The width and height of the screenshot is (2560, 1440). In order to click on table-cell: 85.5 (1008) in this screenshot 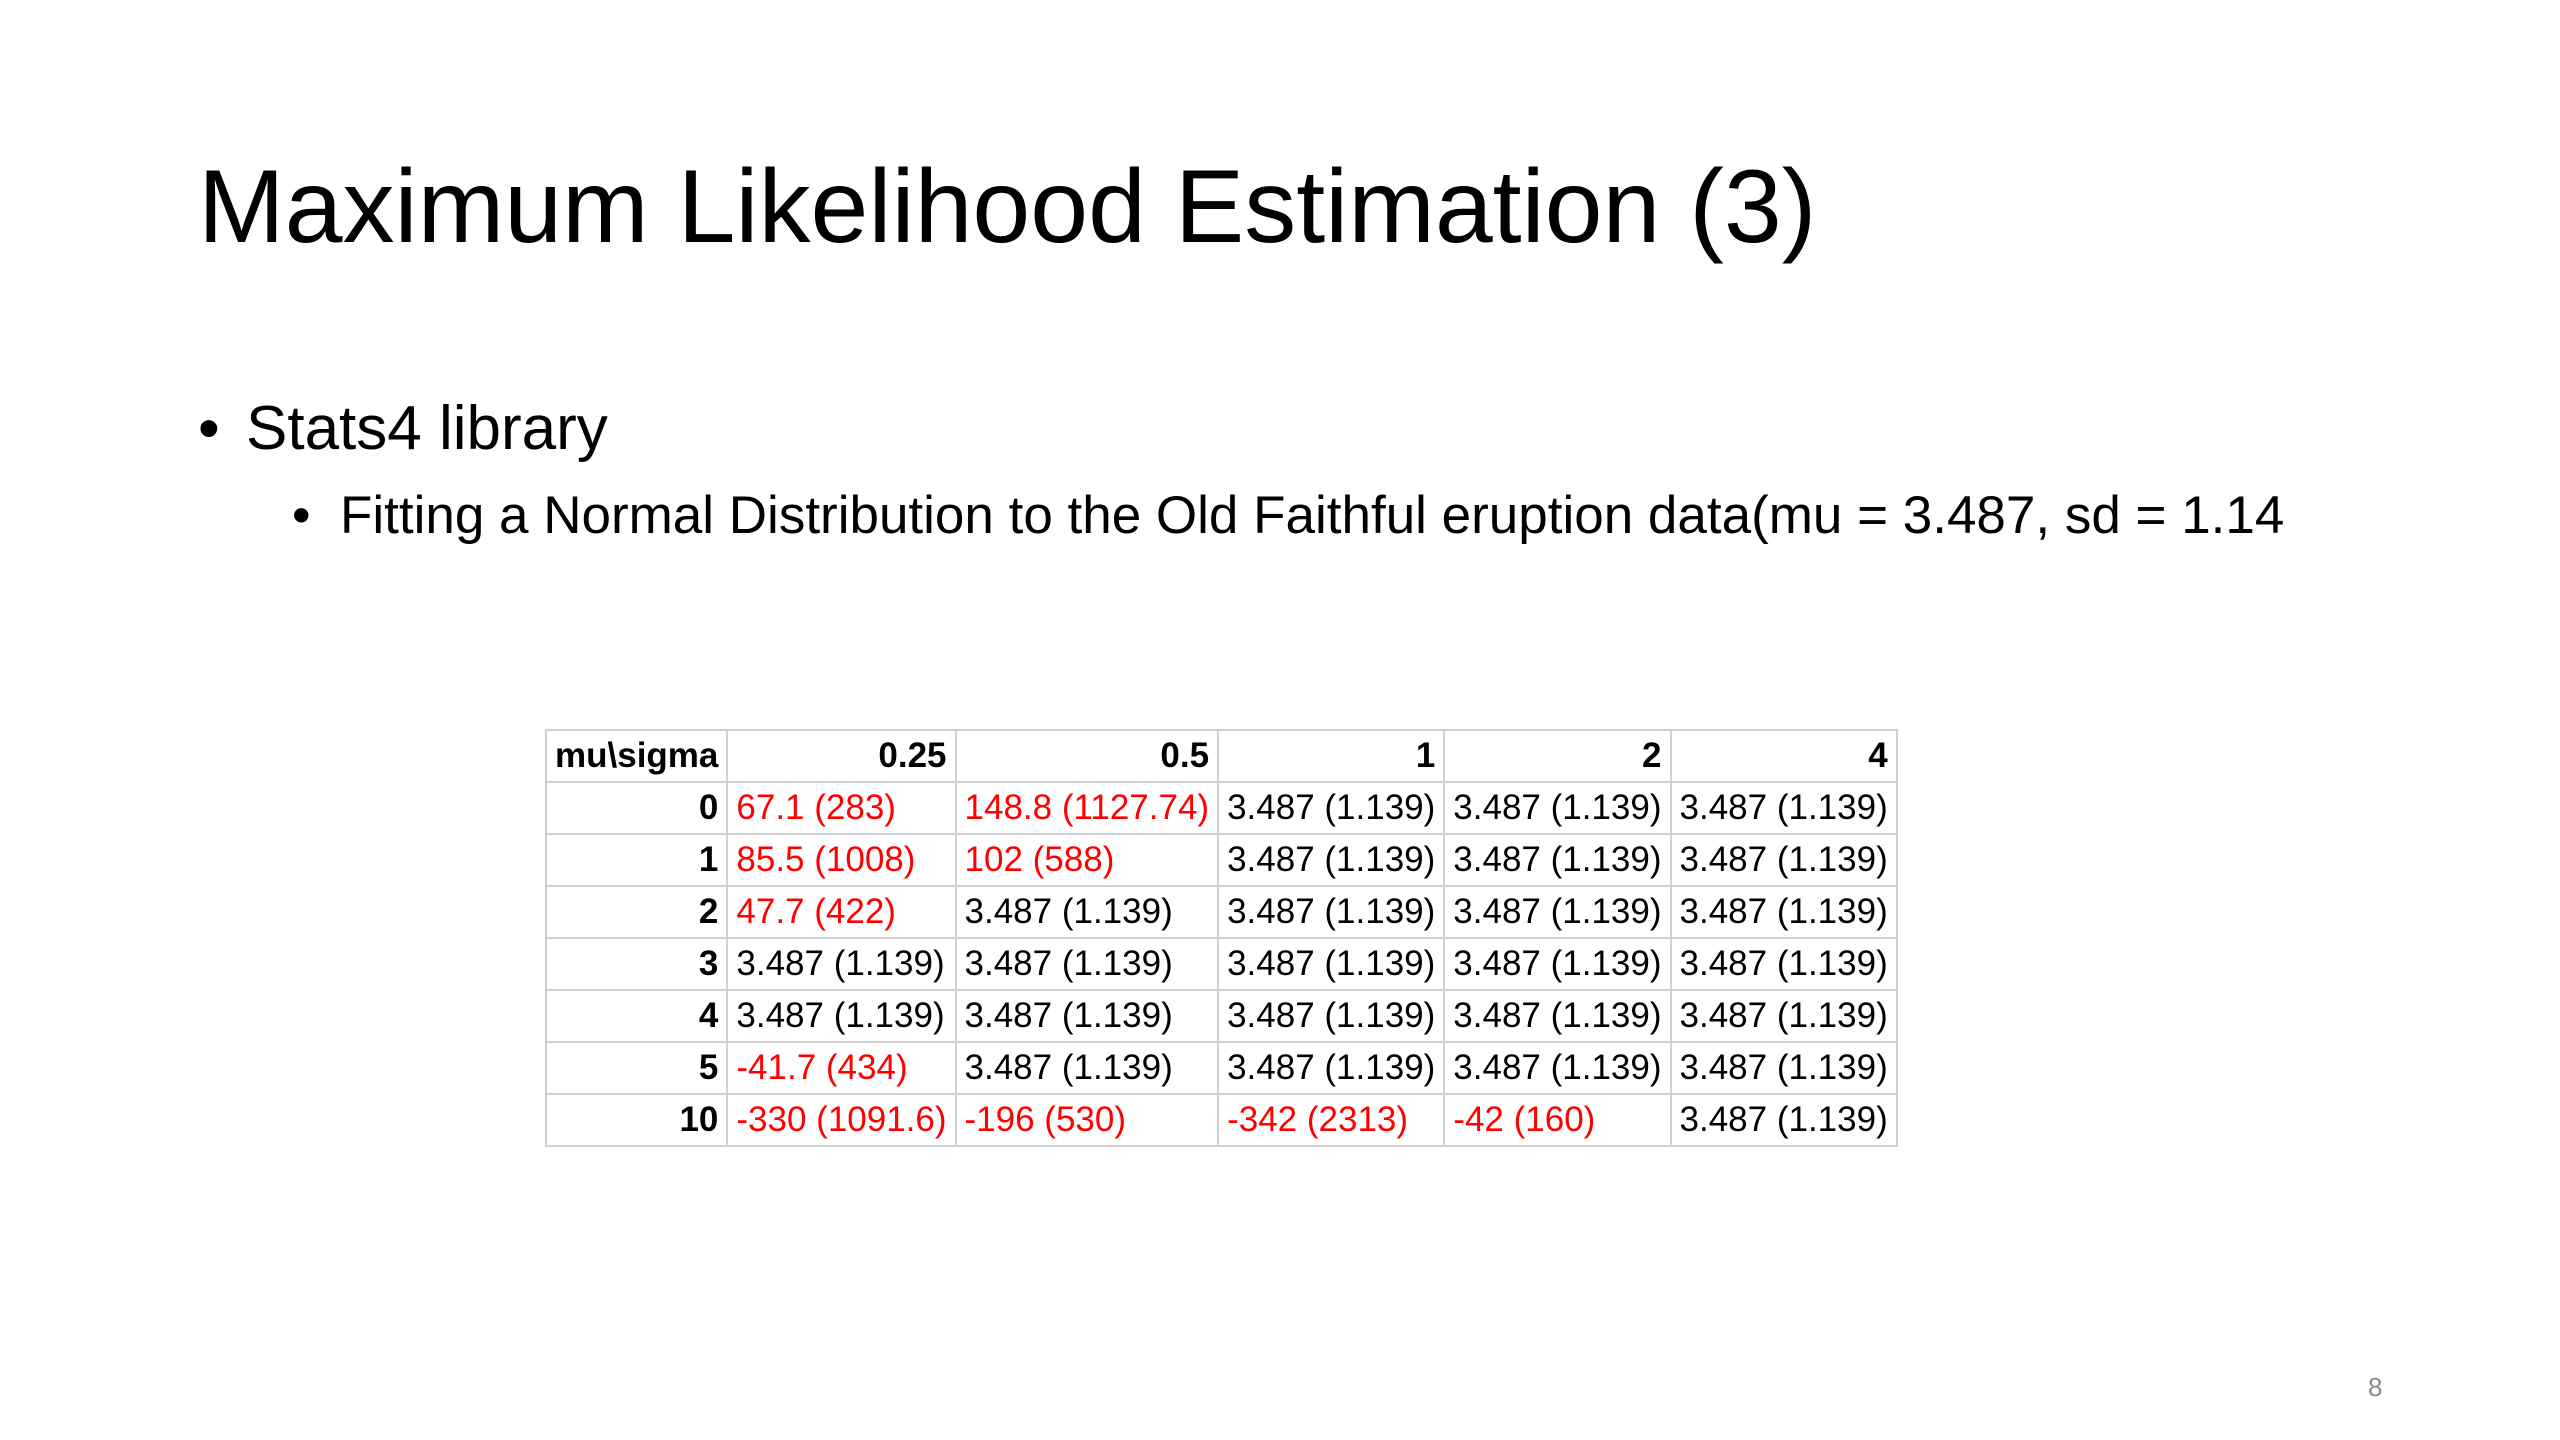, I will do `click(841, 860)`.